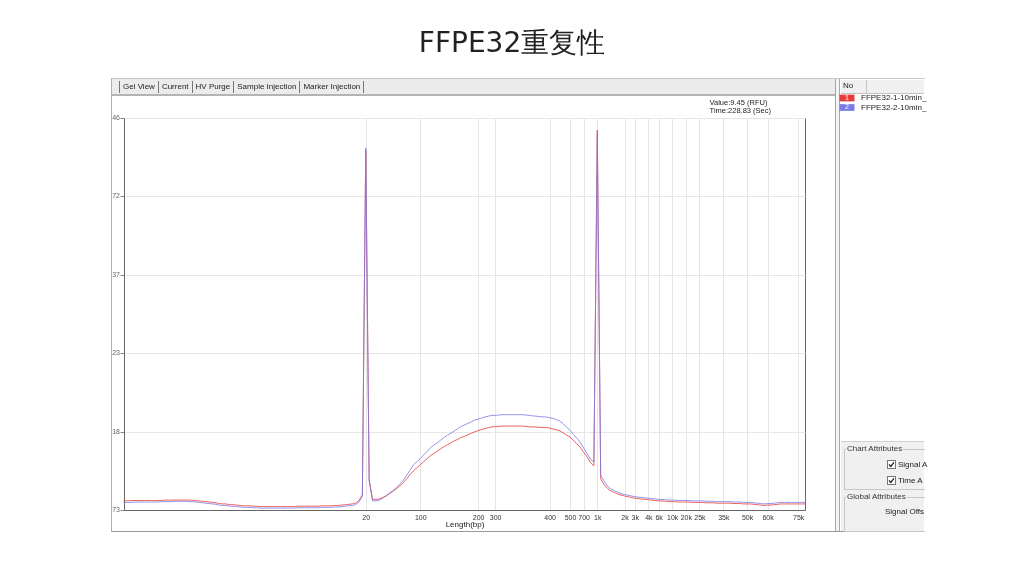 The height and width of the screenshot is (576, 1024). What do you see at coordinates (913, 464) in the screenshot?
I see `text: Signal A` at bounding box center [913, 464].